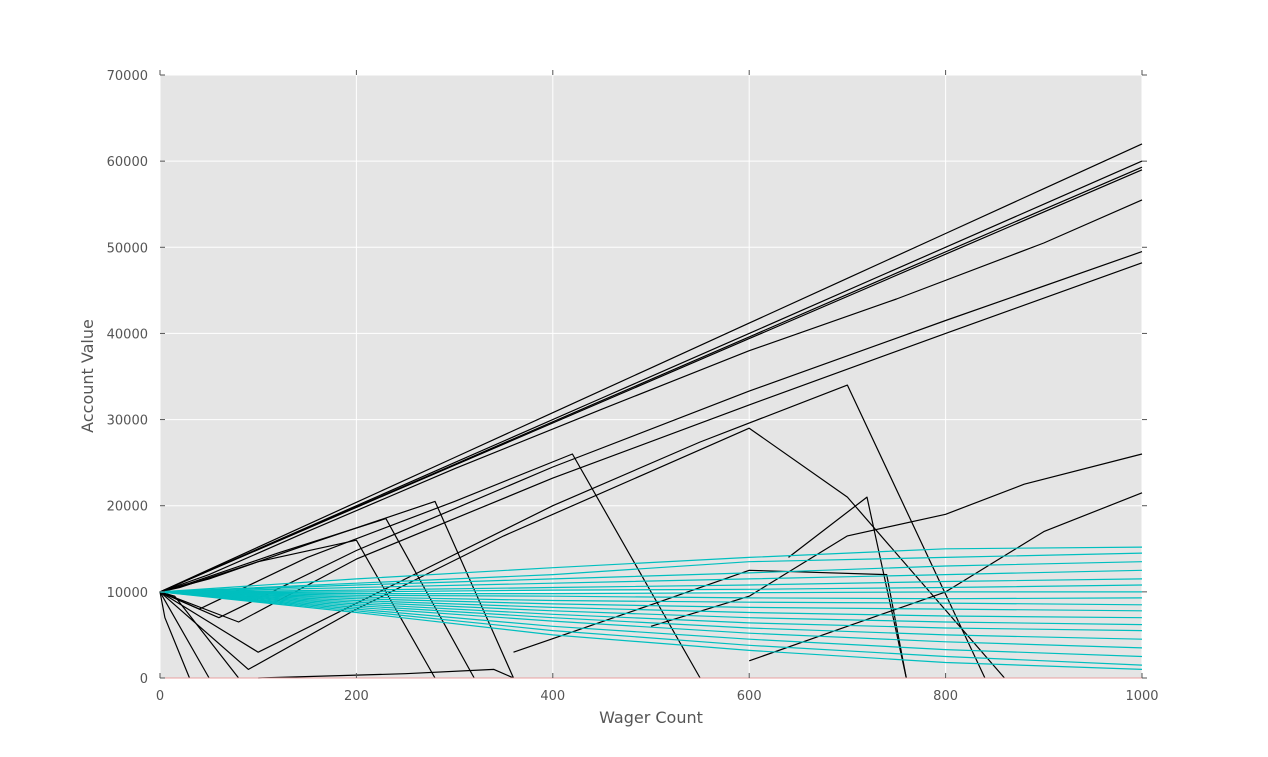 The image size is (1268, 757). I want to click on x-tick-label: 0, so click(160, 696).